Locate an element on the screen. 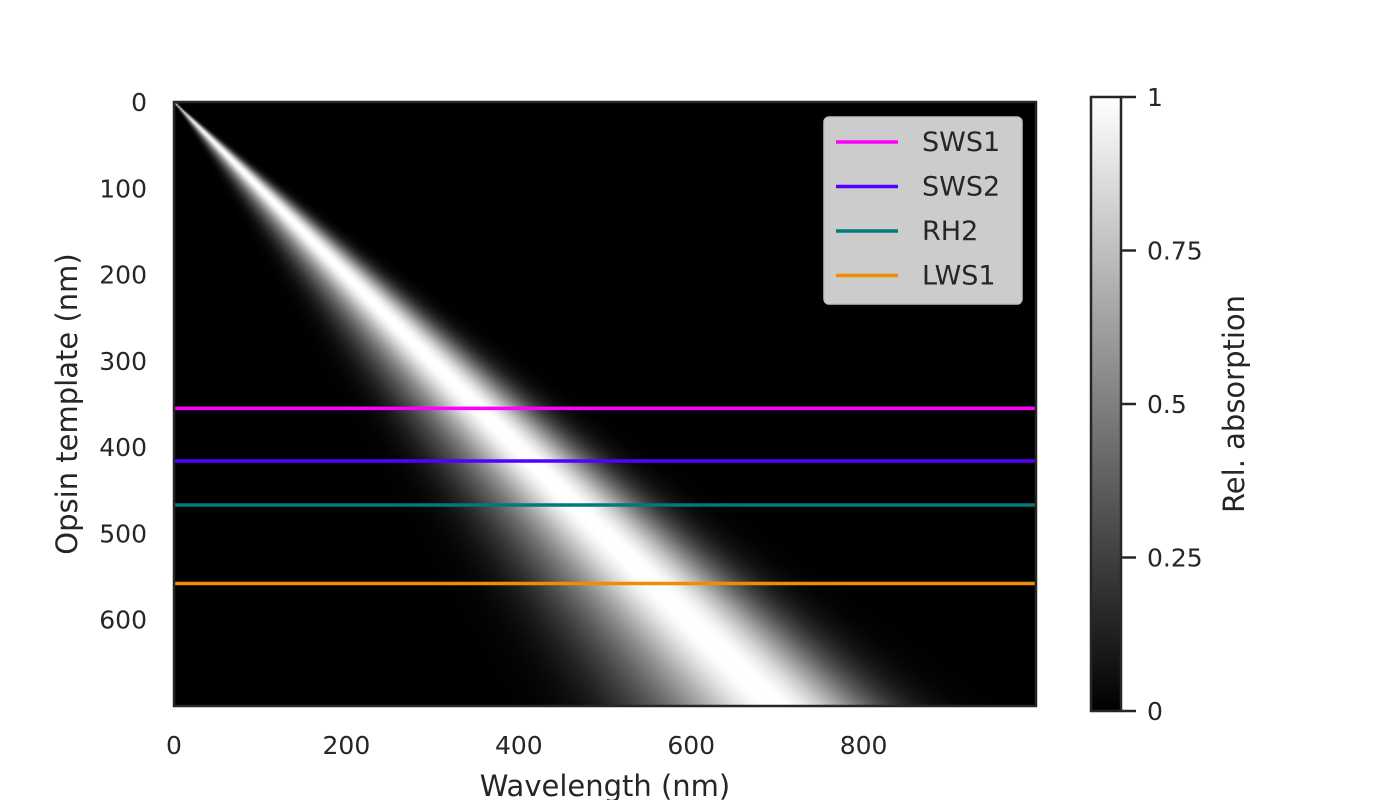 The height and width of the screenshot is (805, 1391). x-axis-ticks: 0 200 400 600 800 is located at coordinates (526, 745).